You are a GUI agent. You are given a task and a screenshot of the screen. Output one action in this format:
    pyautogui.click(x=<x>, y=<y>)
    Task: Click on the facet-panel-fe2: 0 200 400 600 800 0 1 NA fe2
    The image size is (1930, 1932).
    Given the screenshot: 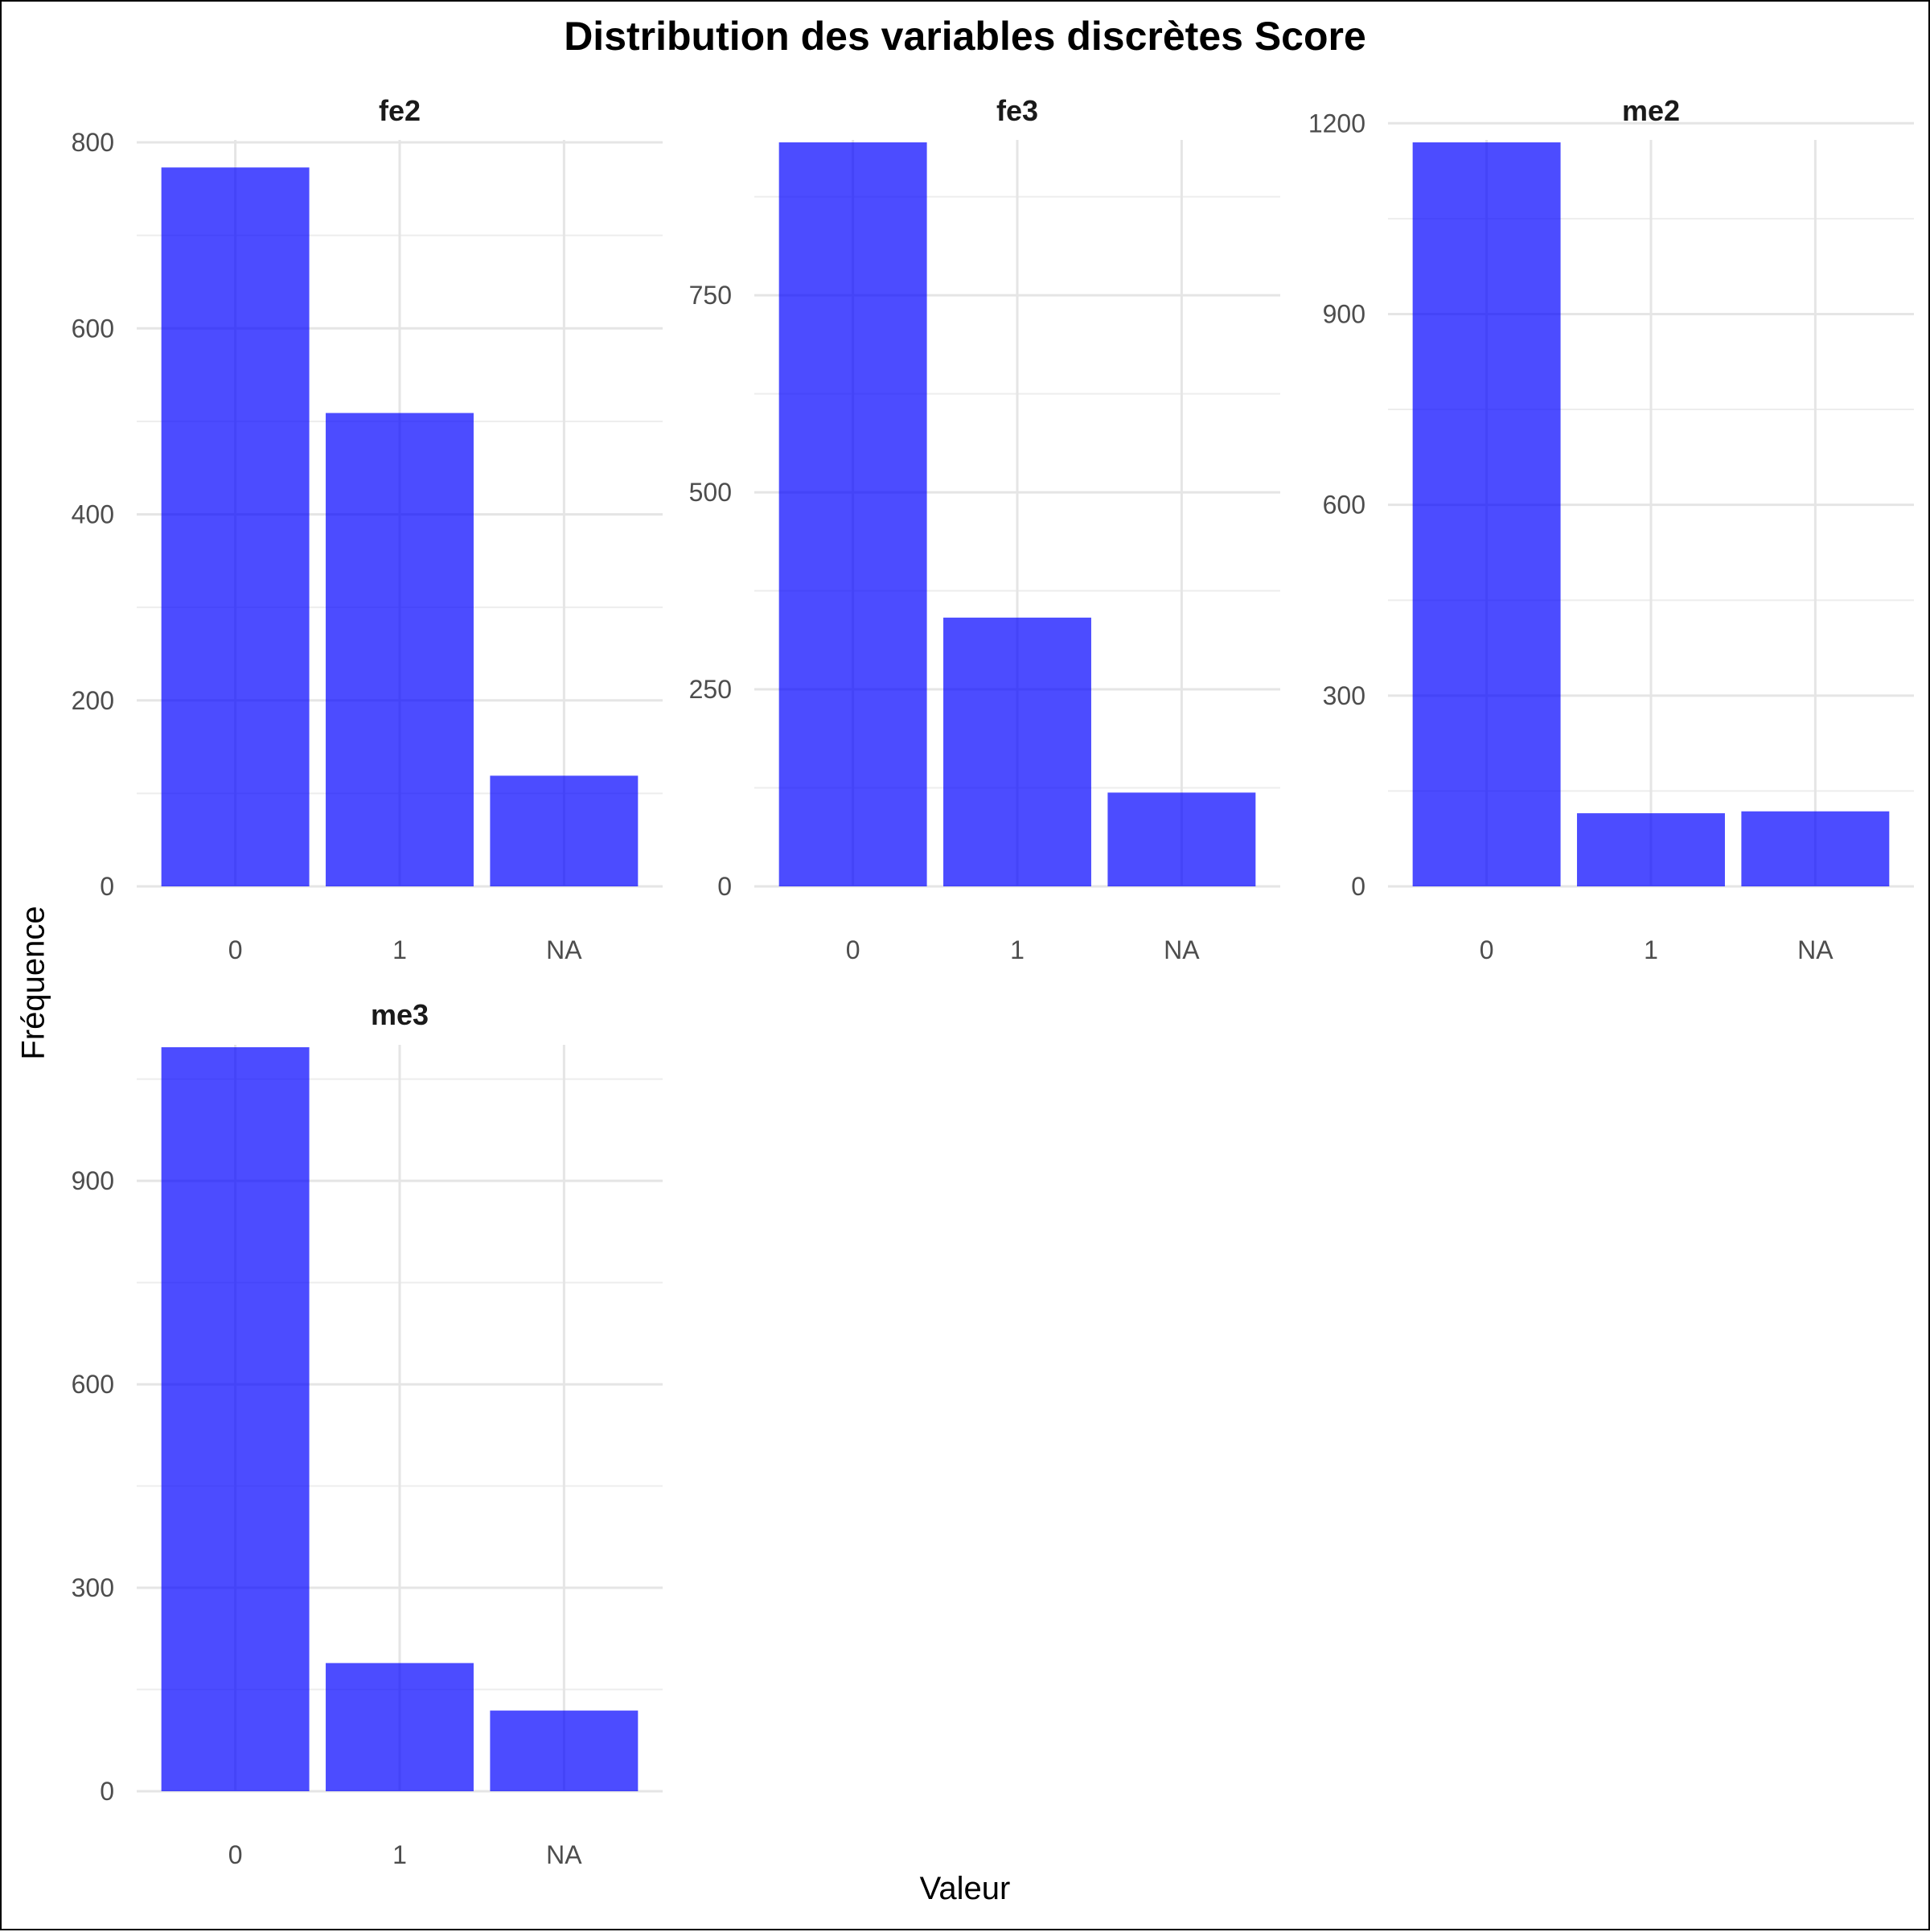 What is the action you would take?
    pyautogui.click(x=367, y=529)
    